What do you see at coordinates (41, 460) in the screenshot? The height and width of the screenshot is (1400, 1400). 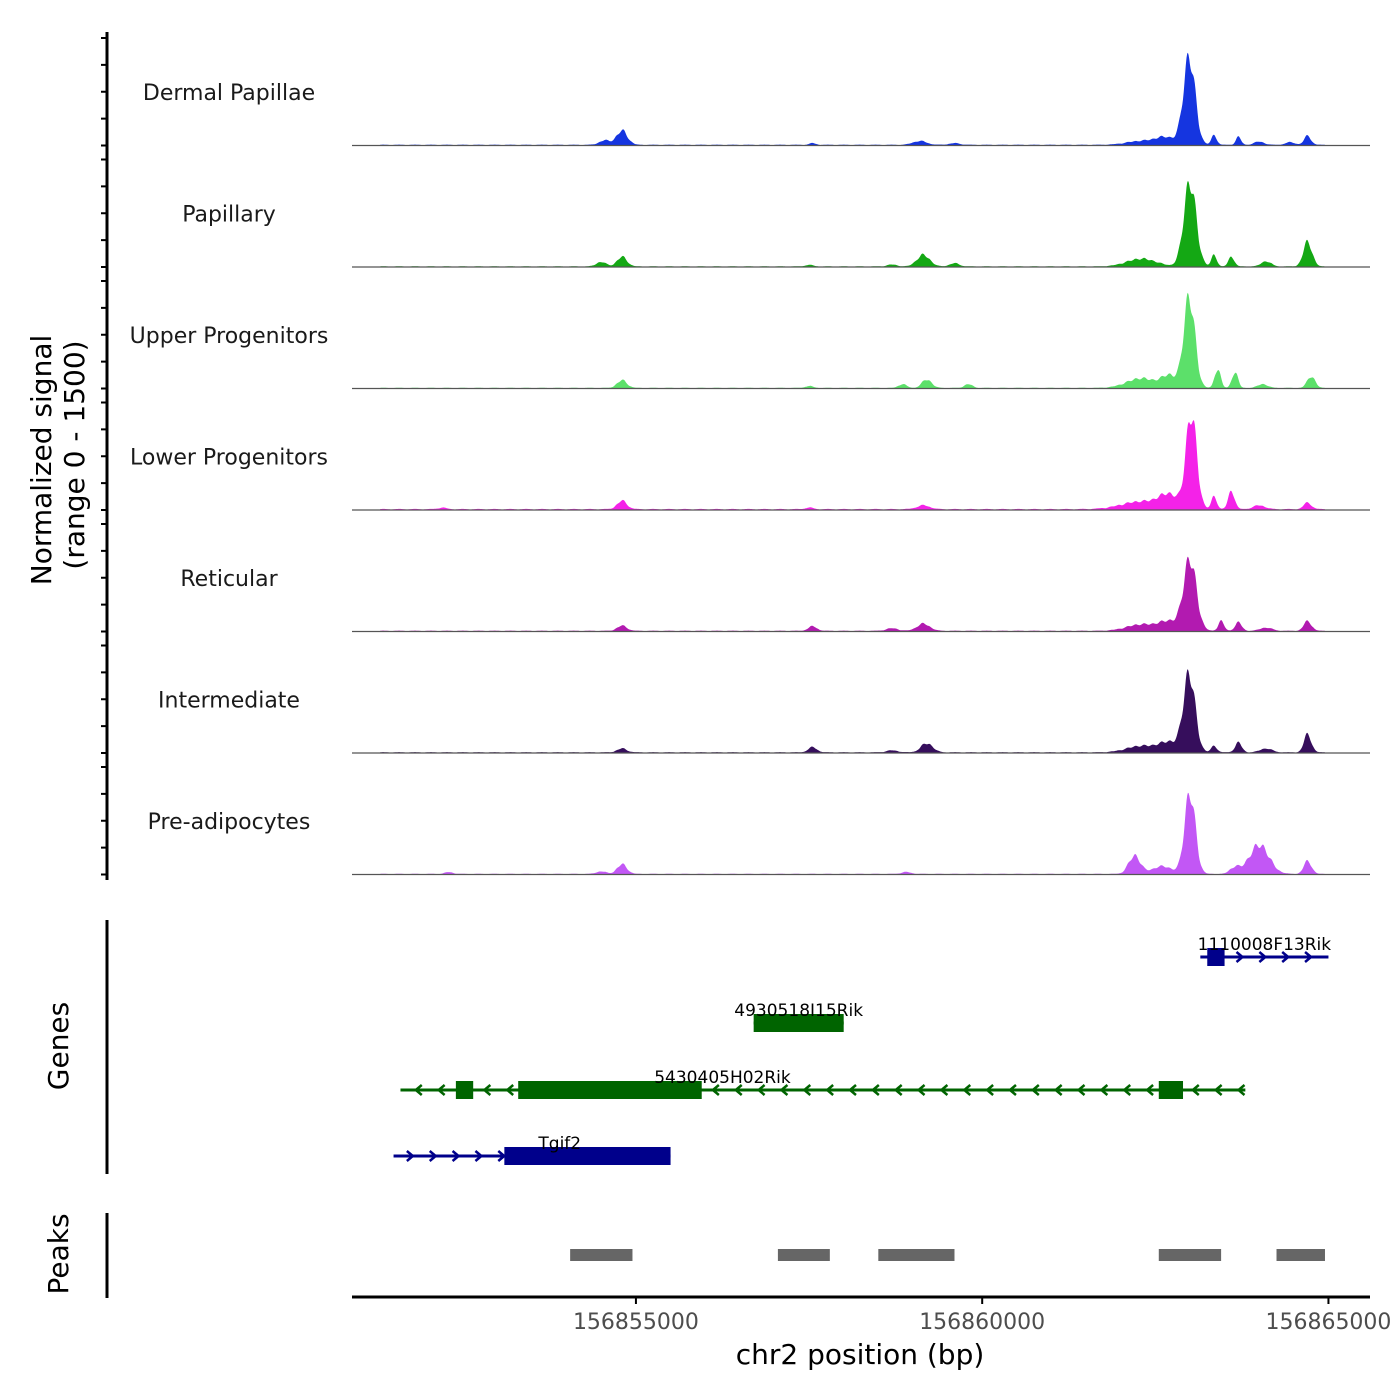 I see `coverage-axis-title-line1: Normalized signal` at bounding box center [41, 460].